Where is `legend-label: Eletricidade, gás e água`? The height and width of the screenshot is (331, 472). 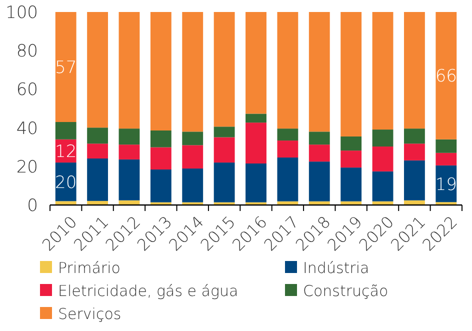
legend-label: Eletricidade, gás e água is located at coordinates (148, 291).